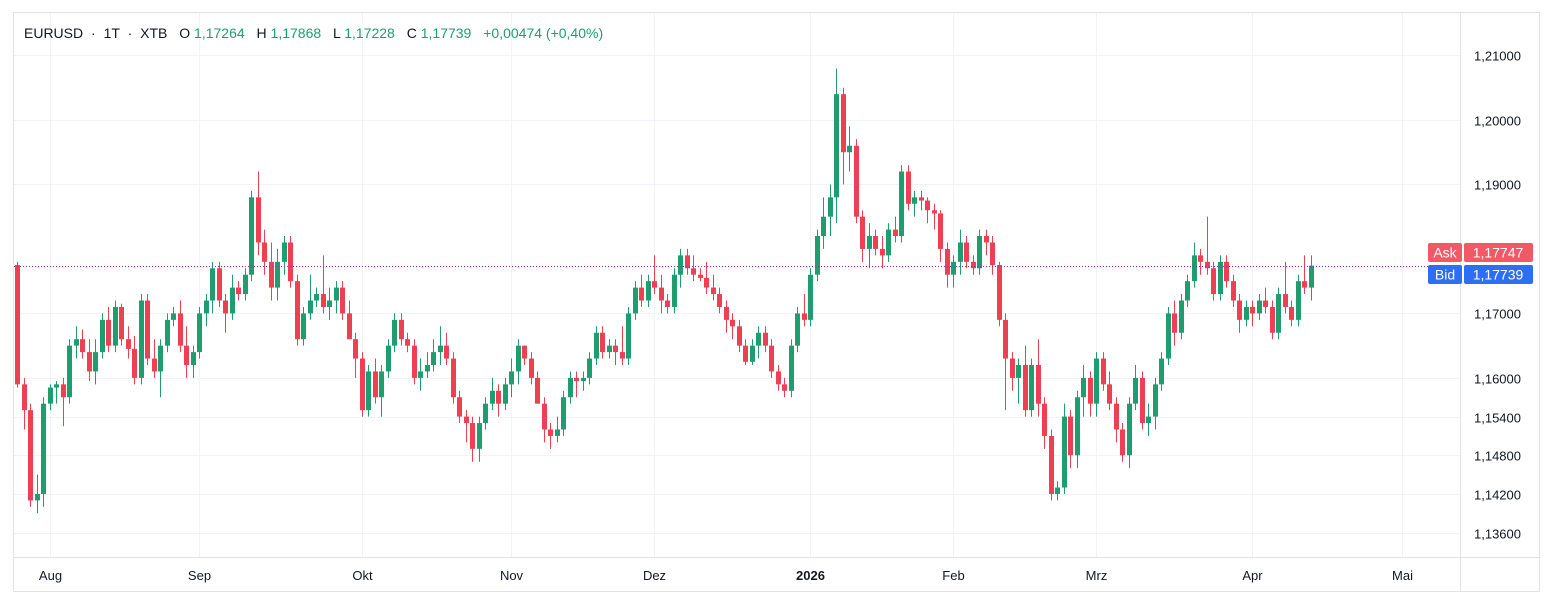  What do you see at coordinates (953, 575) in the screenshot?
I see `time-tick-label: Feb` at bounding box center [953, 575].